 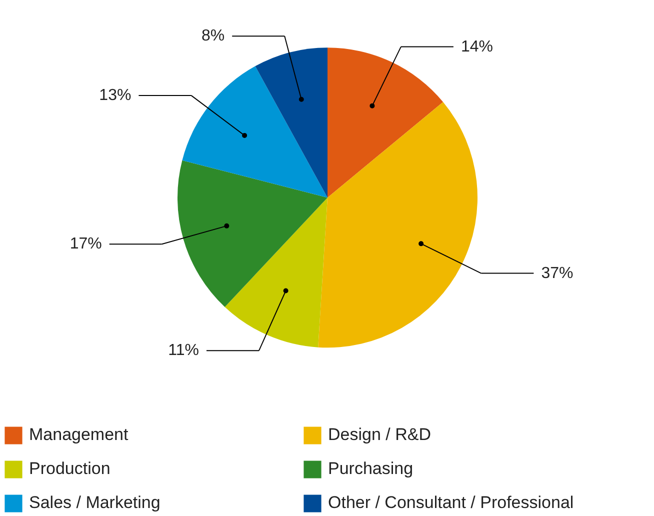 I want to click on data-label: 8%, so click(x=213, y=36).